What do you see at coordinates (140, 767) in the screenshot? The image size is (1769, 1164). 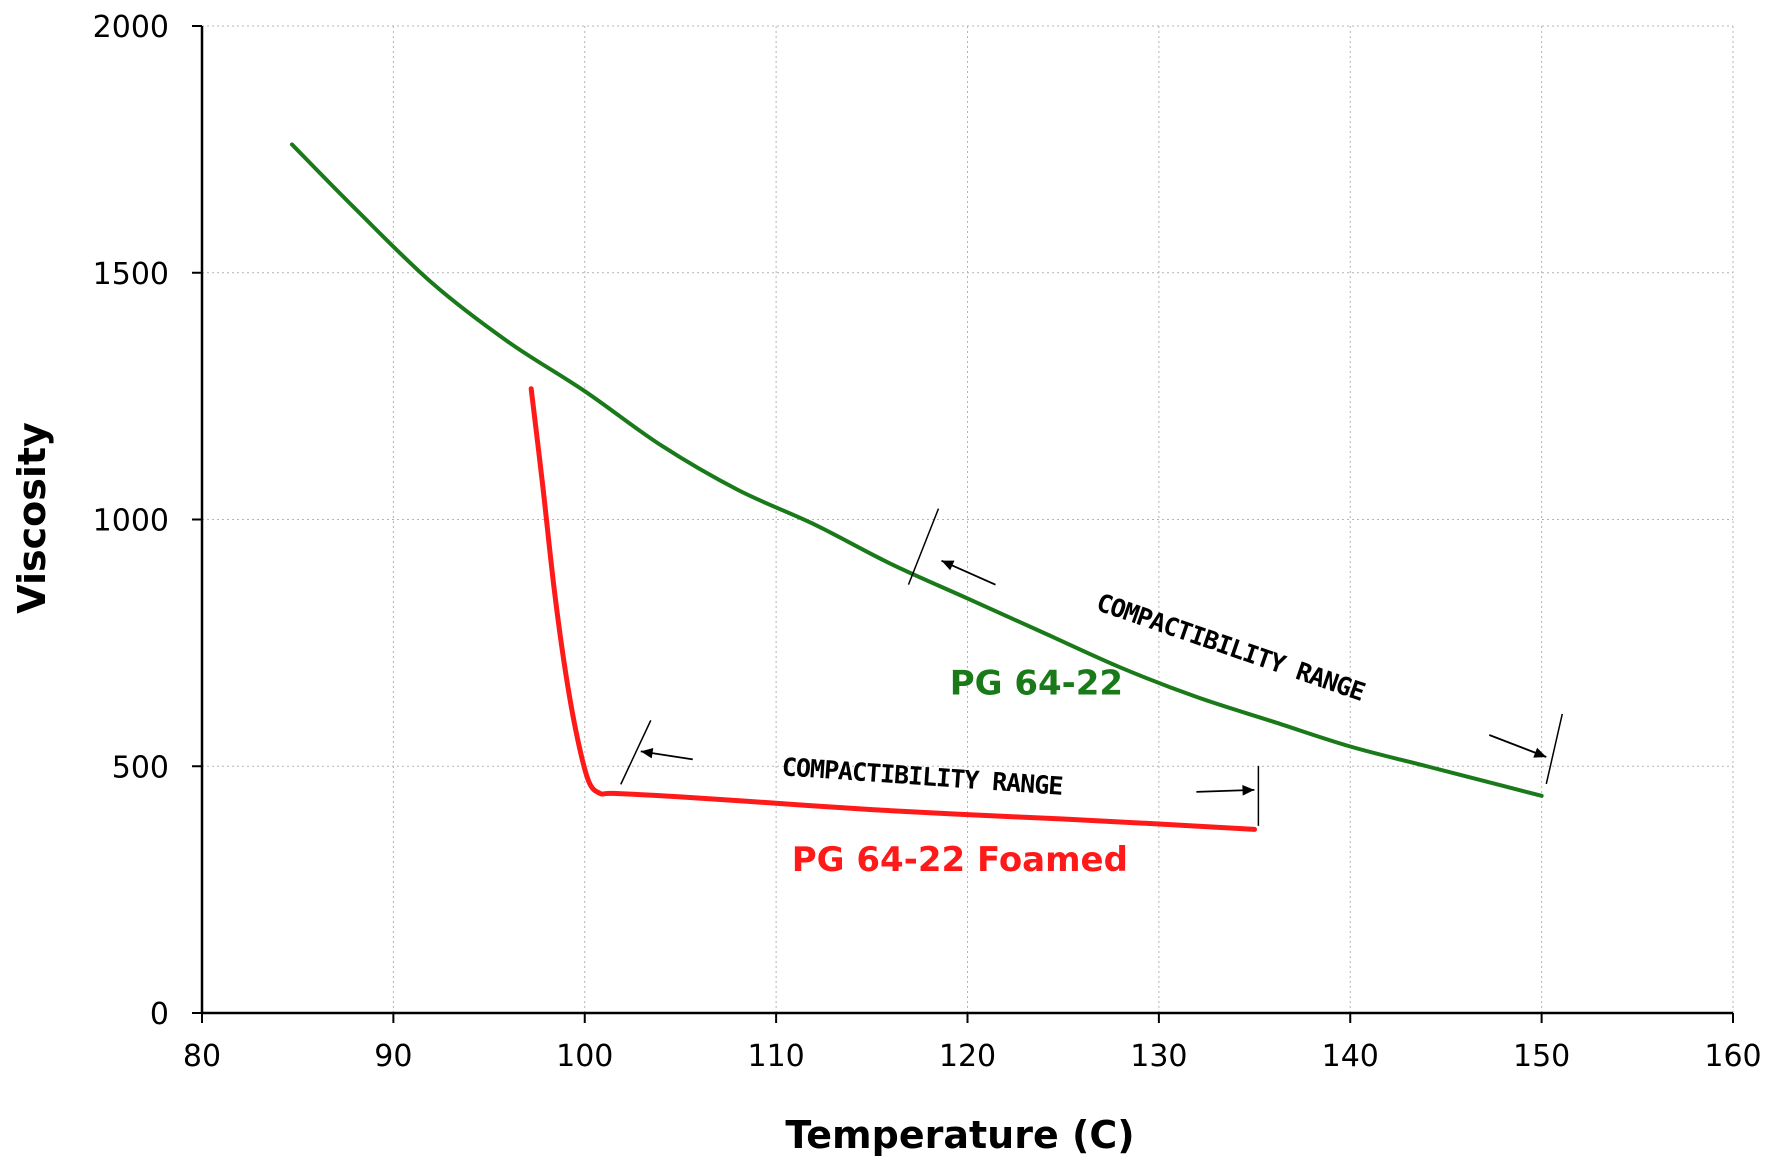 I see `y-tick-label: 500` at bounding box center [140, 767].